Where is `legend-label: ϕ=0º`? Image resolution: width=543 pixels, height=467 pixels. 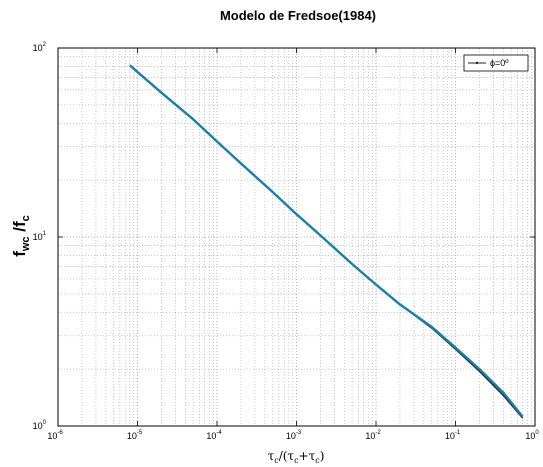
legend-label: ϕ=0º is located at coordinates (499, 63).